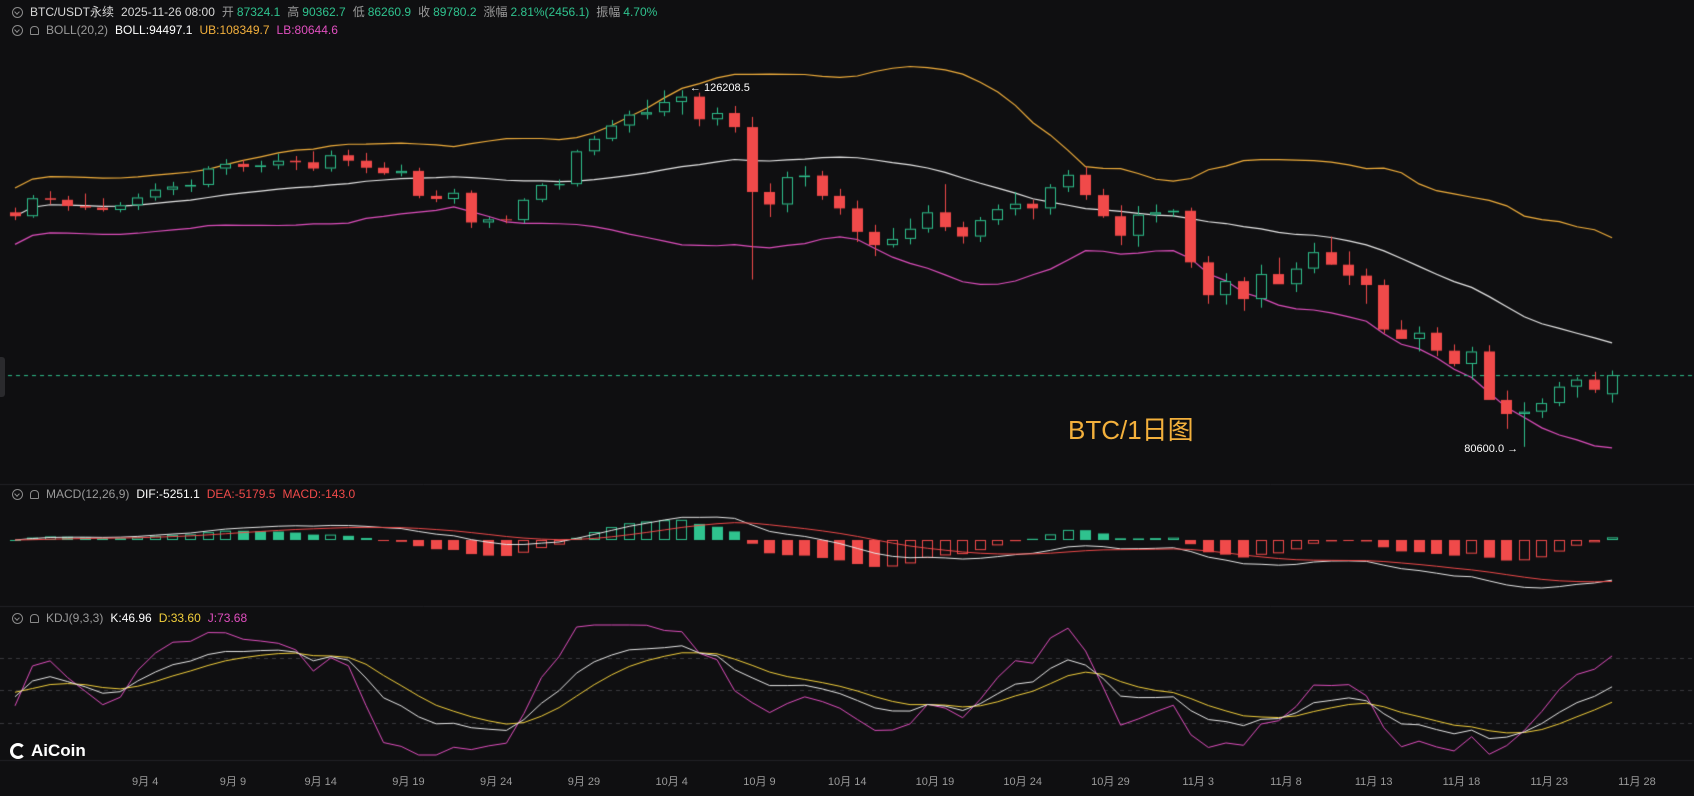 This screenshot has height=796, width=1694. I want to click on high-value: 90362.7, so click(324, 12).